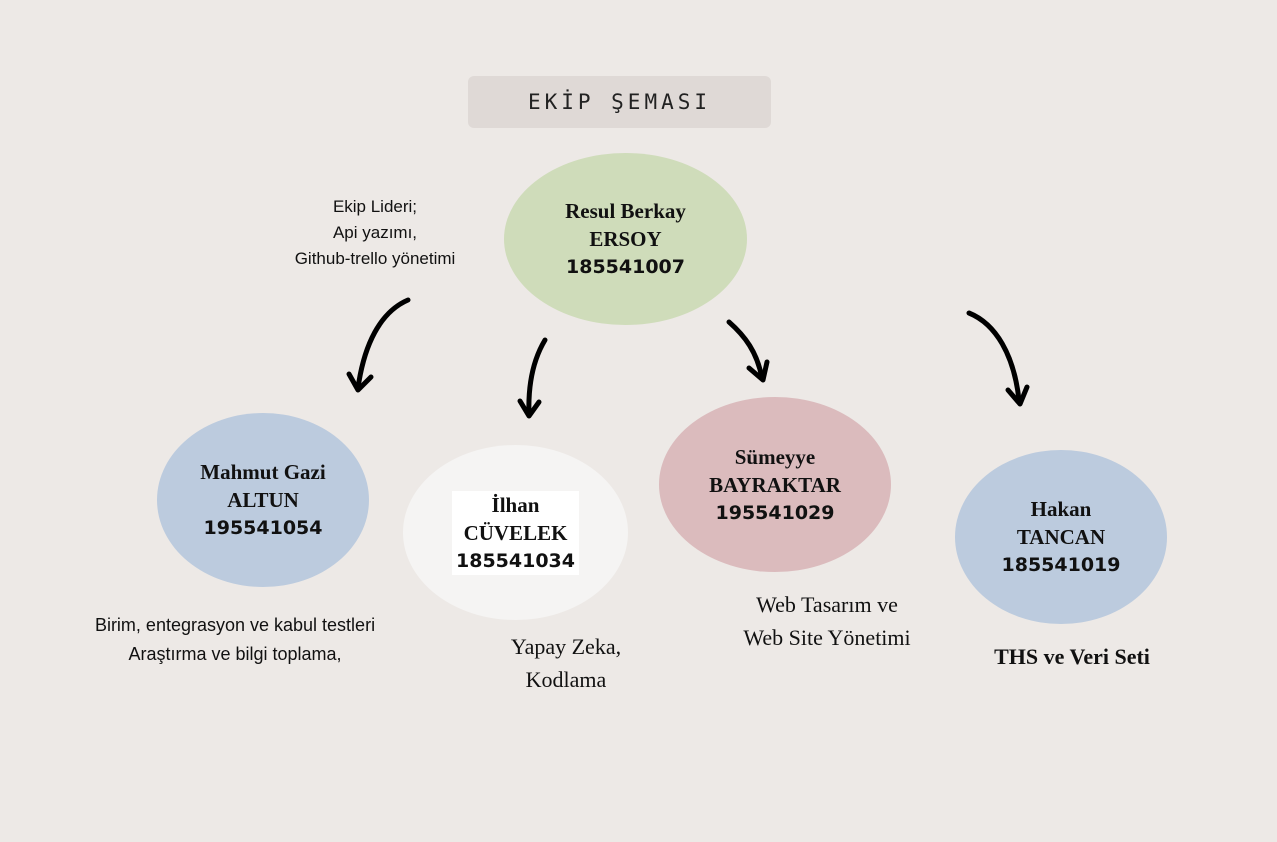  What do you see at coordinates (515, 504) in the screenshot?
I see `member-name-first: İlhan` at bounding box center [515, 504].